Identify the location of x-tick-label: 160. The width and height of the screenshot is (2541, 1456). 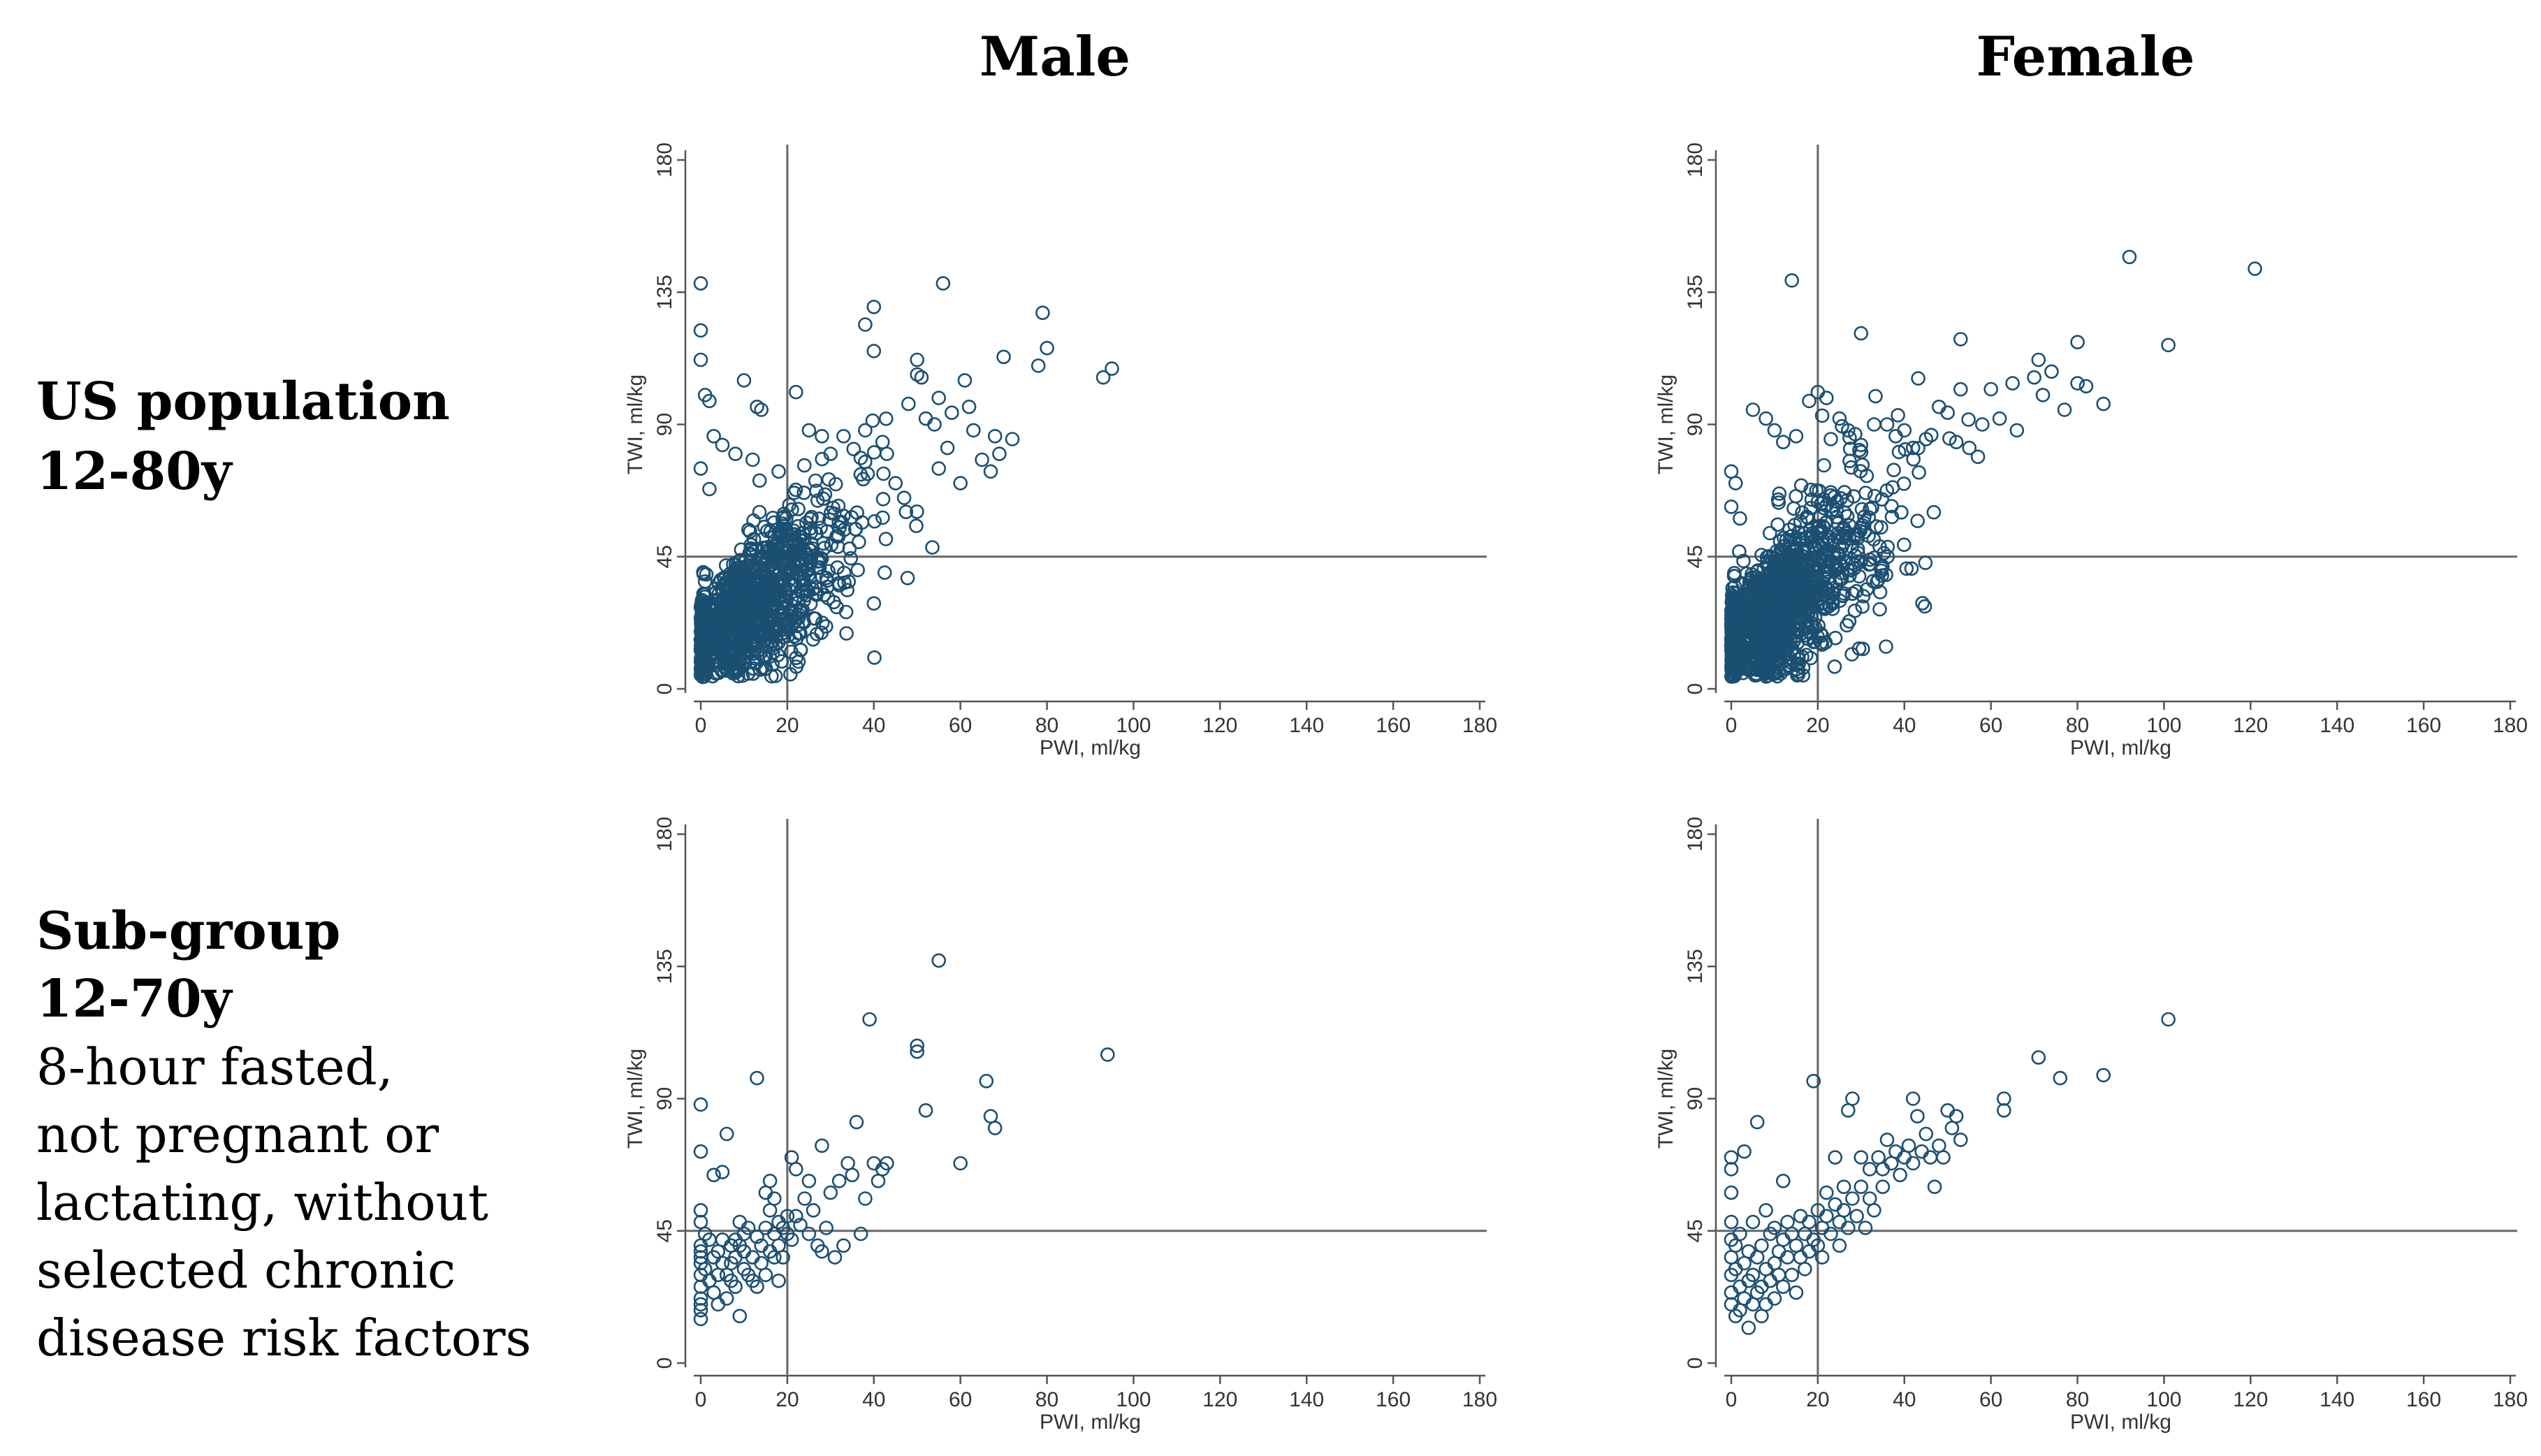
(1393, 725).